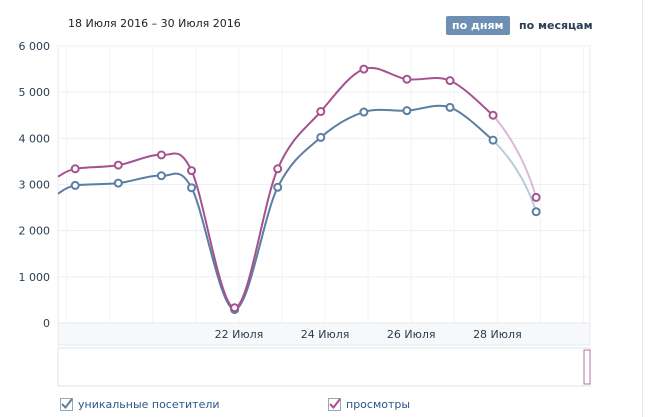 Image resolution: width=658 pixels, height=417 pixels. What do you see at coordinates (35, 92) in the screenshot?
I see `y-tick-label: 5 000` at bounding box center [35, 92].